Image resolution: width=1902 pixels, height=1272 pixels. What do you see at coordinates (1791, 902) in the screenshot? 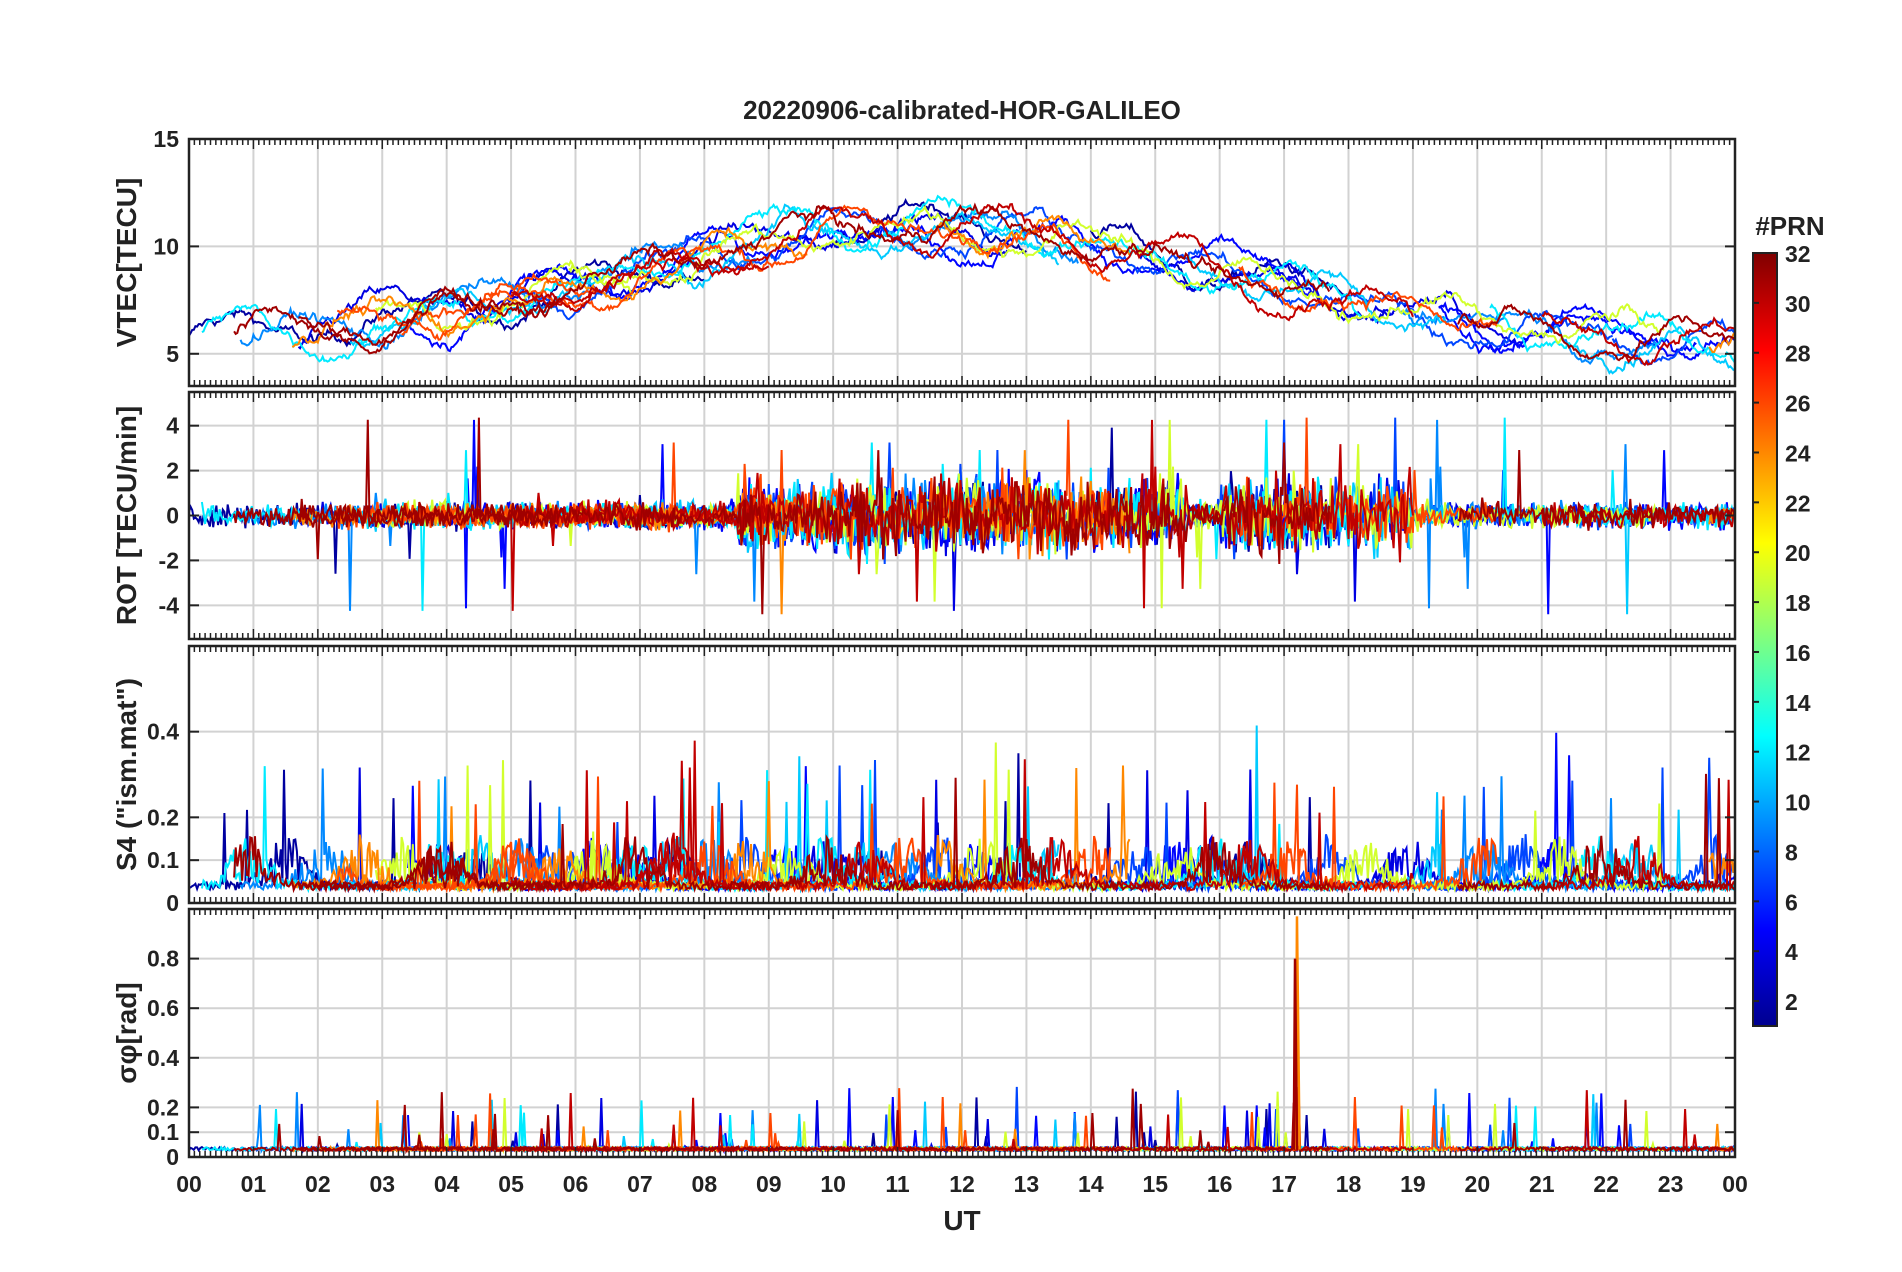
I see `colorbar-tick-label: 6` at bounding box center [1791, 902].